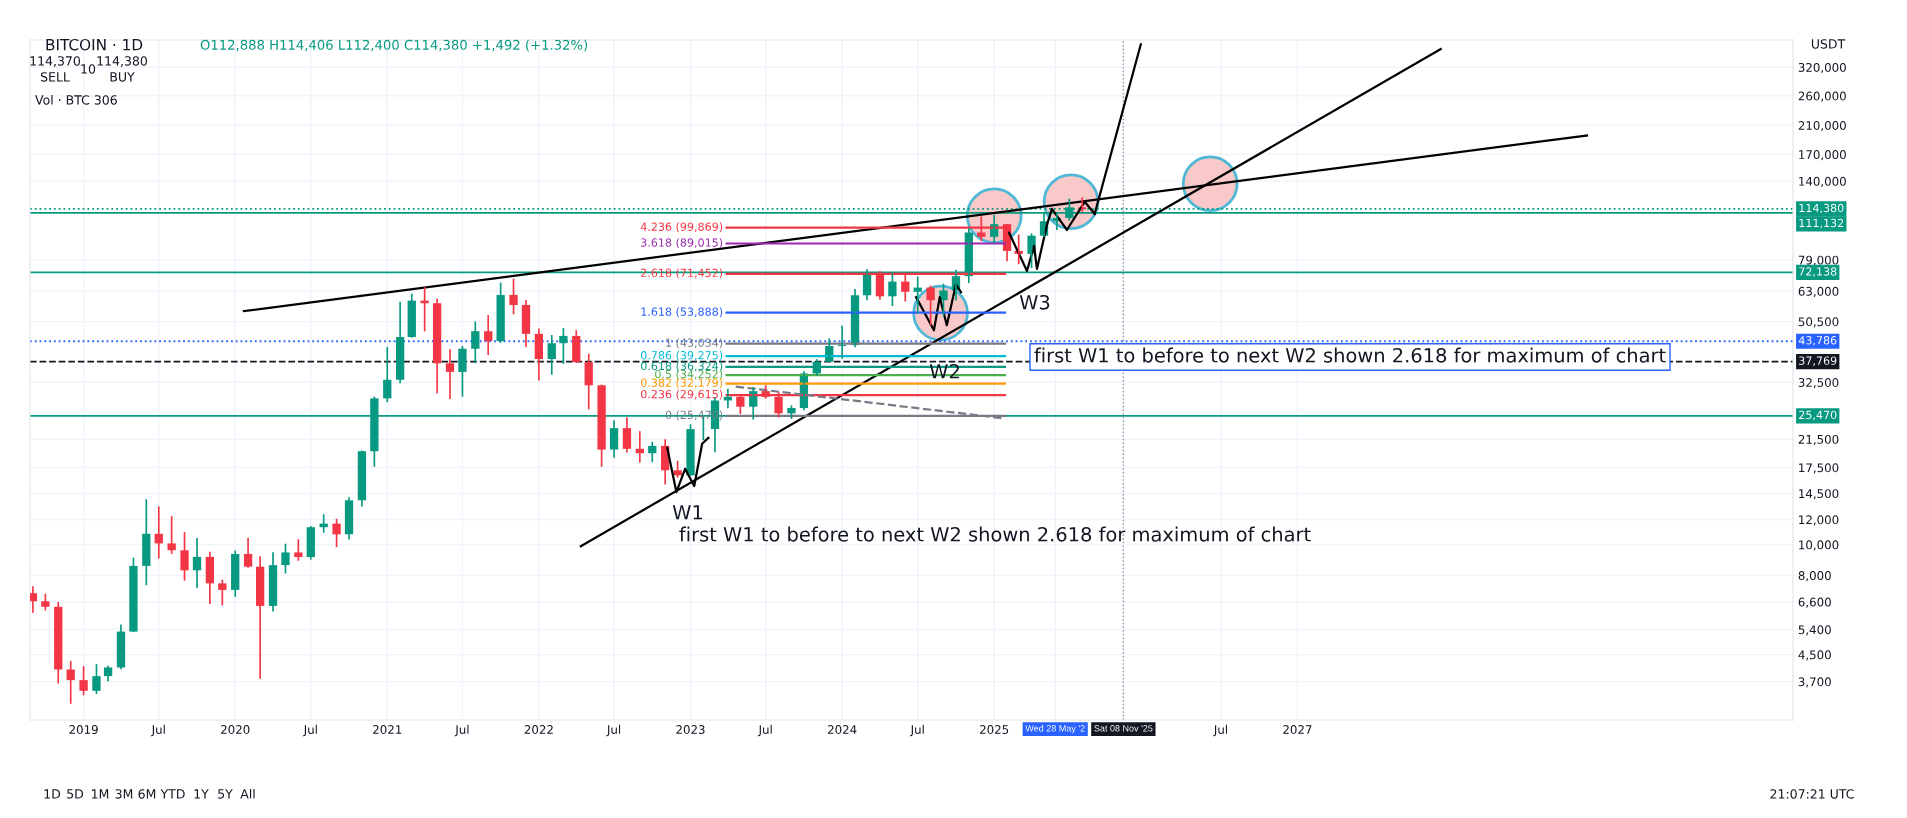 The image size is (1907, 818). Describe the element at coordinates (1818, 260) in the screenshot. I see `y-tick-label: 79,000` at that location.